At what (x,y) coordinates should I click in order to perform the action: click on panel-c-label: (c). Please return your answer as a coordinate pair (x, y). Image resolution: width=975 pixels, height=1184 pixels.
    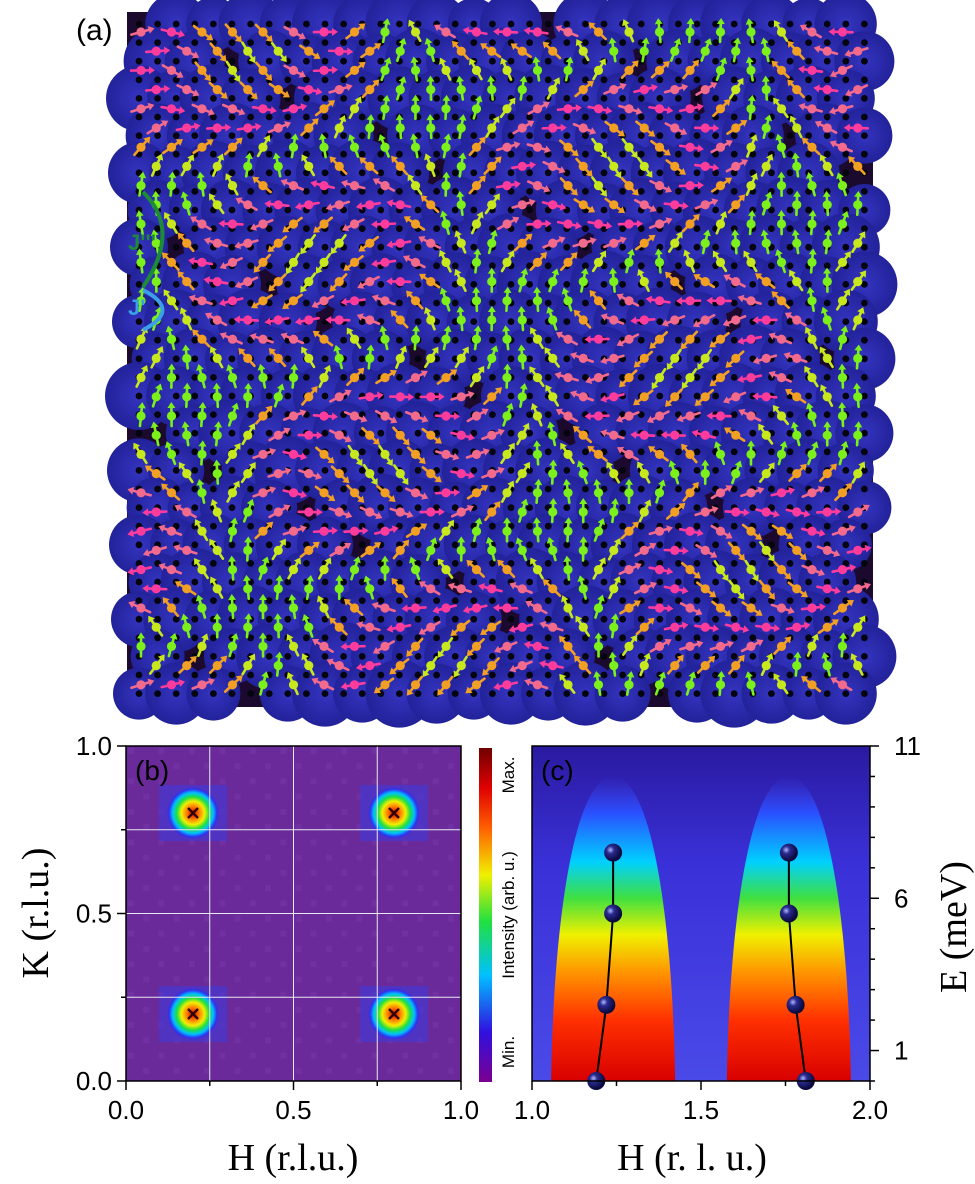
    Looking at the image, I should click on (557, 770).